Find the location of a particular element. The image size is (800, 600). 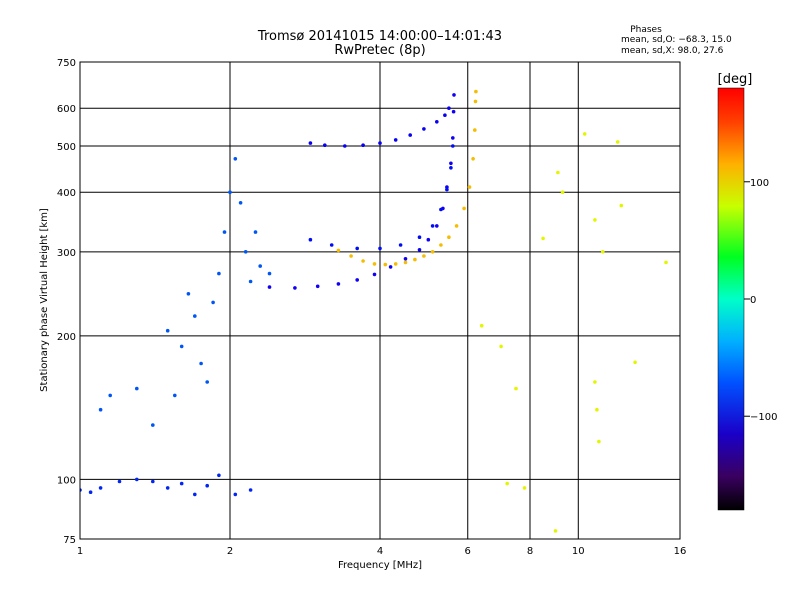

x-tick-label: 2 is located at coordinates (230, 551).